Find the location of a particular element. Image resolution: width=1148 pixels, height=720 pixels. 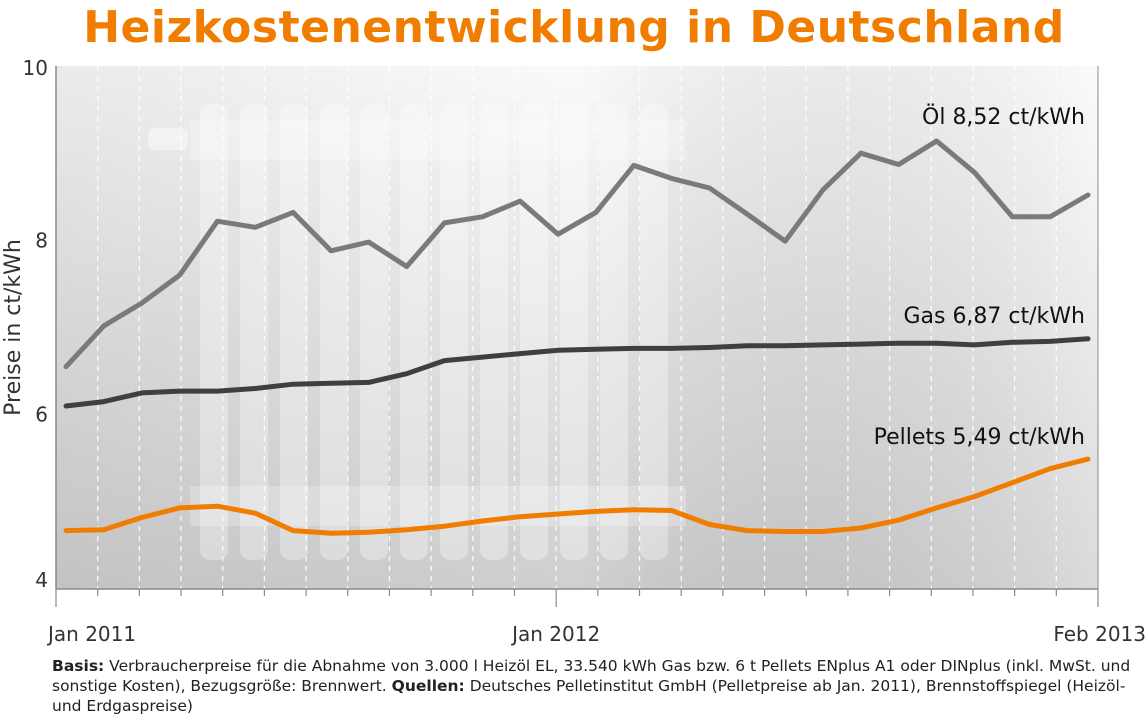

y-axis-label: Preise in ct/kWh is located at coordinates (13, 327).